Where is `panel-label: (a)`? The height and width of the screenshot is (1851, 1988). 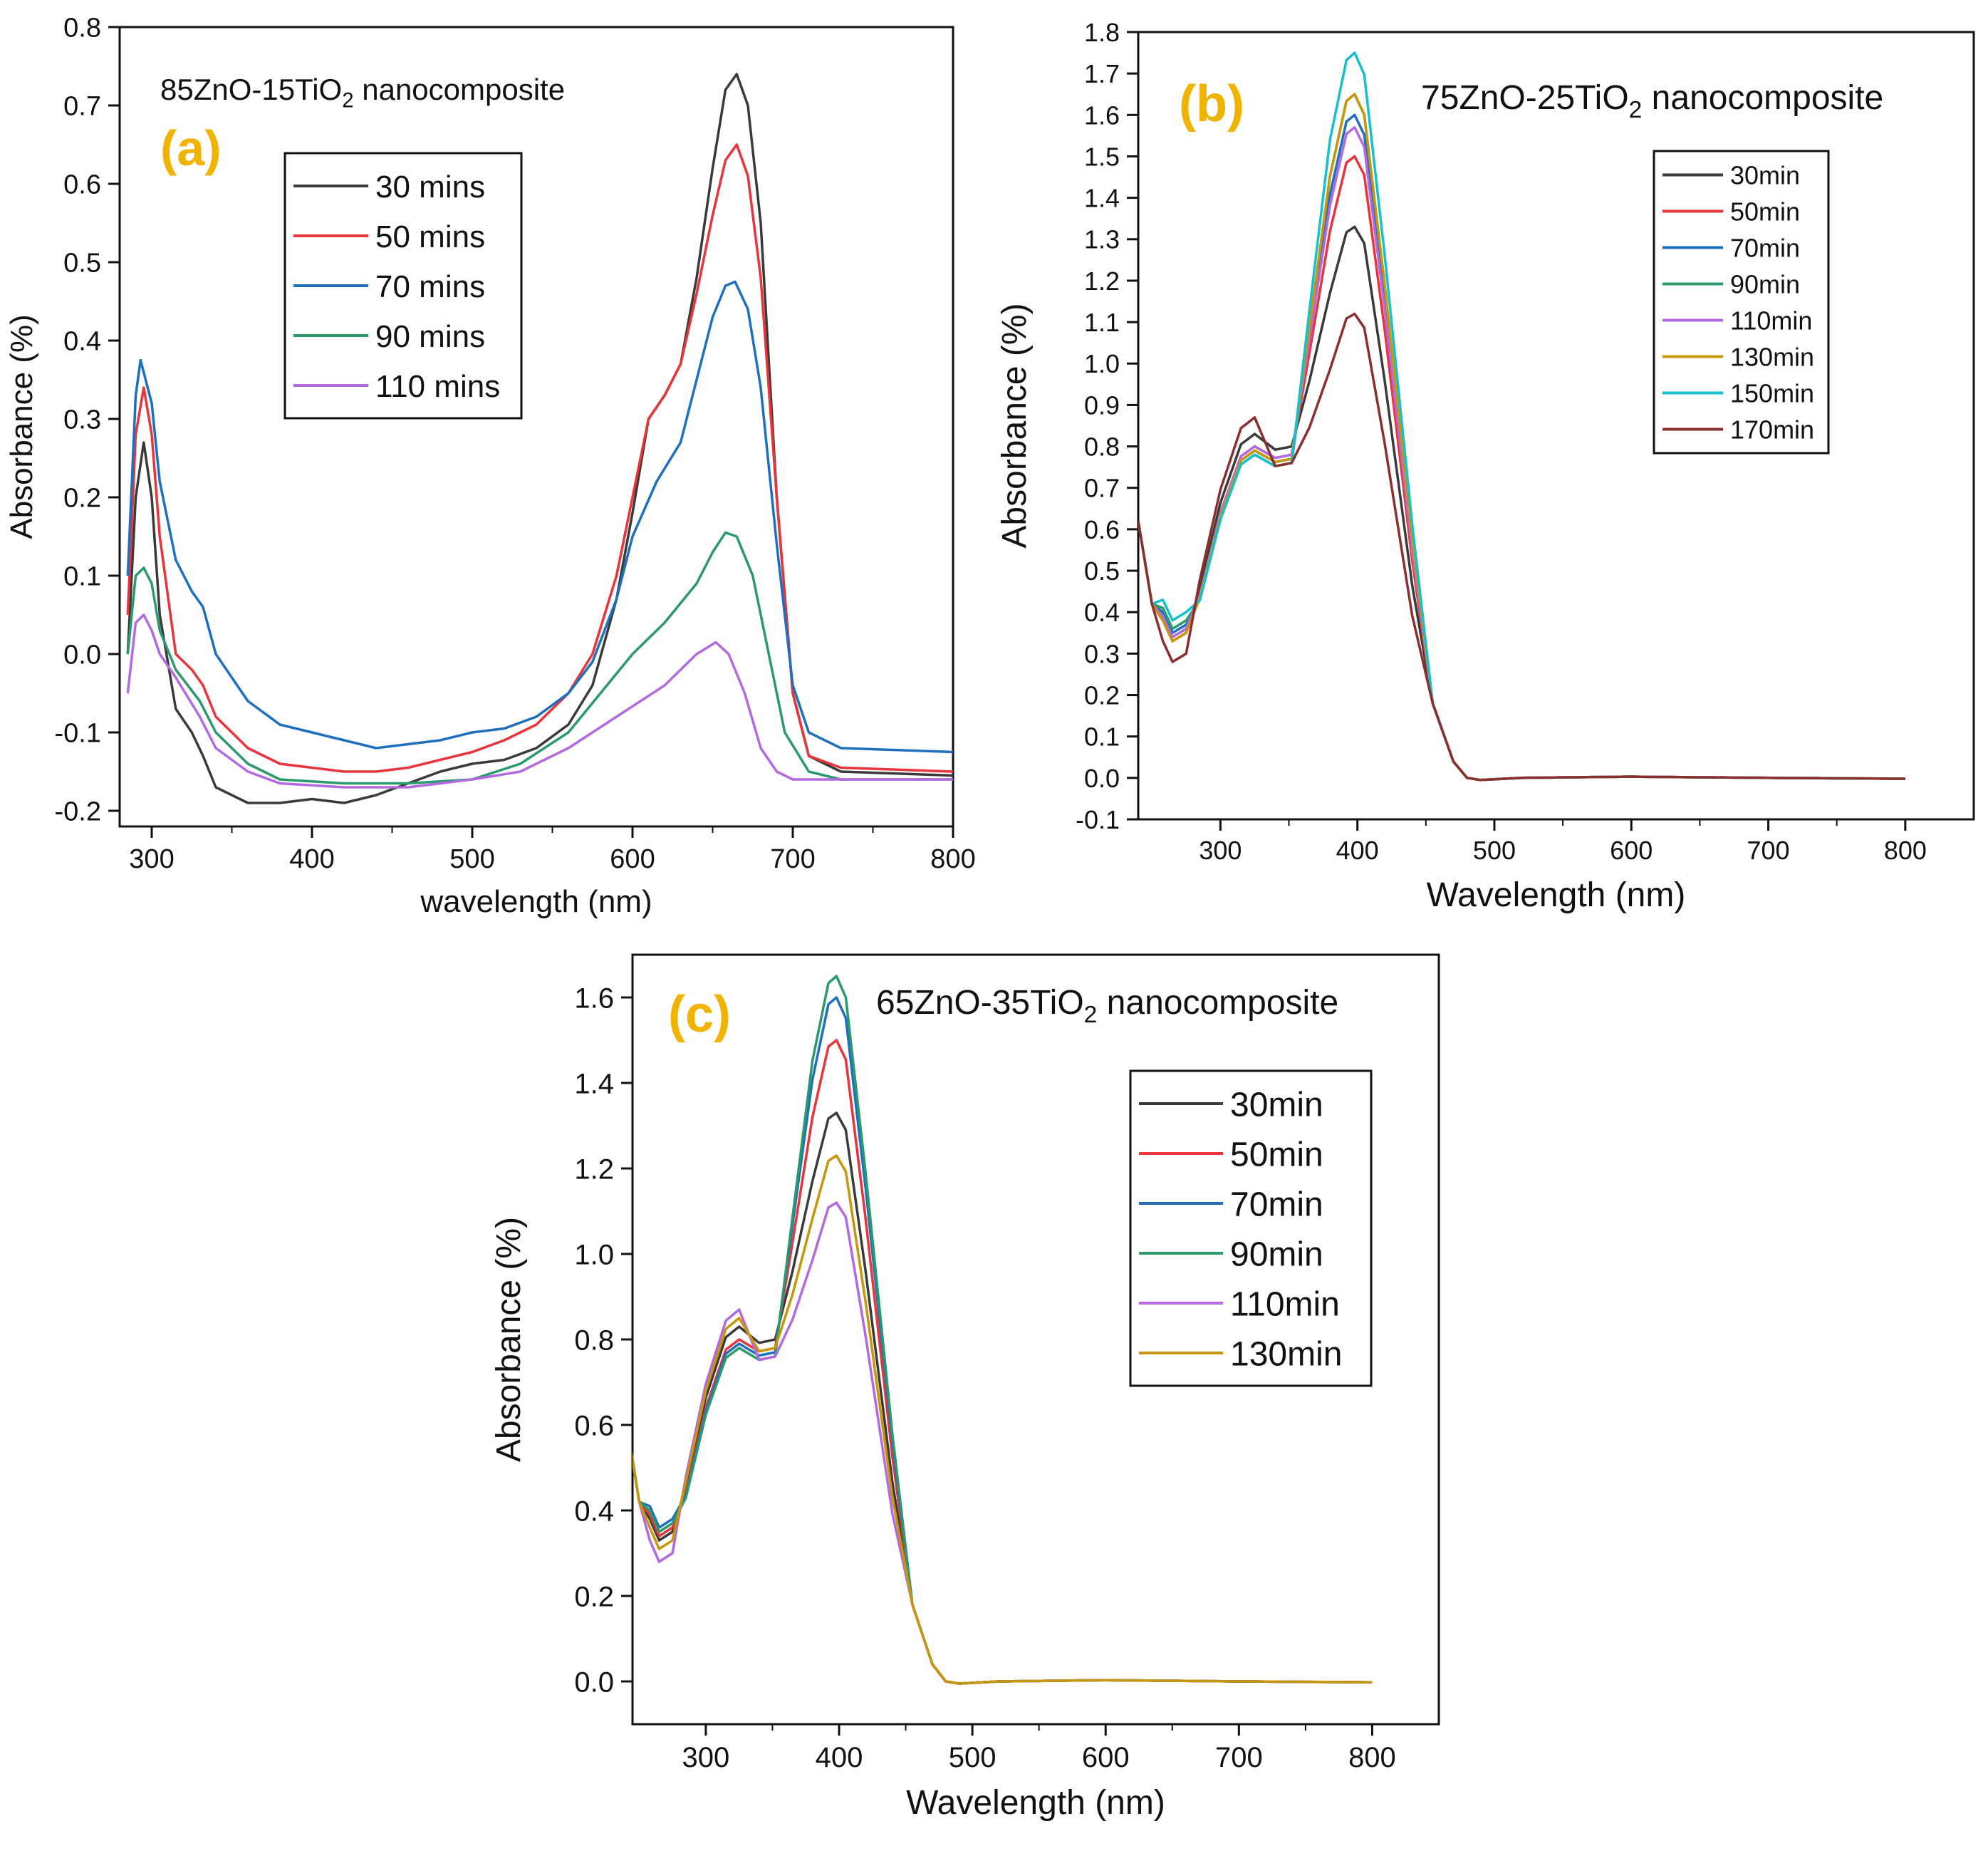
panel-label: (a) is located at coordinates (191, 148).